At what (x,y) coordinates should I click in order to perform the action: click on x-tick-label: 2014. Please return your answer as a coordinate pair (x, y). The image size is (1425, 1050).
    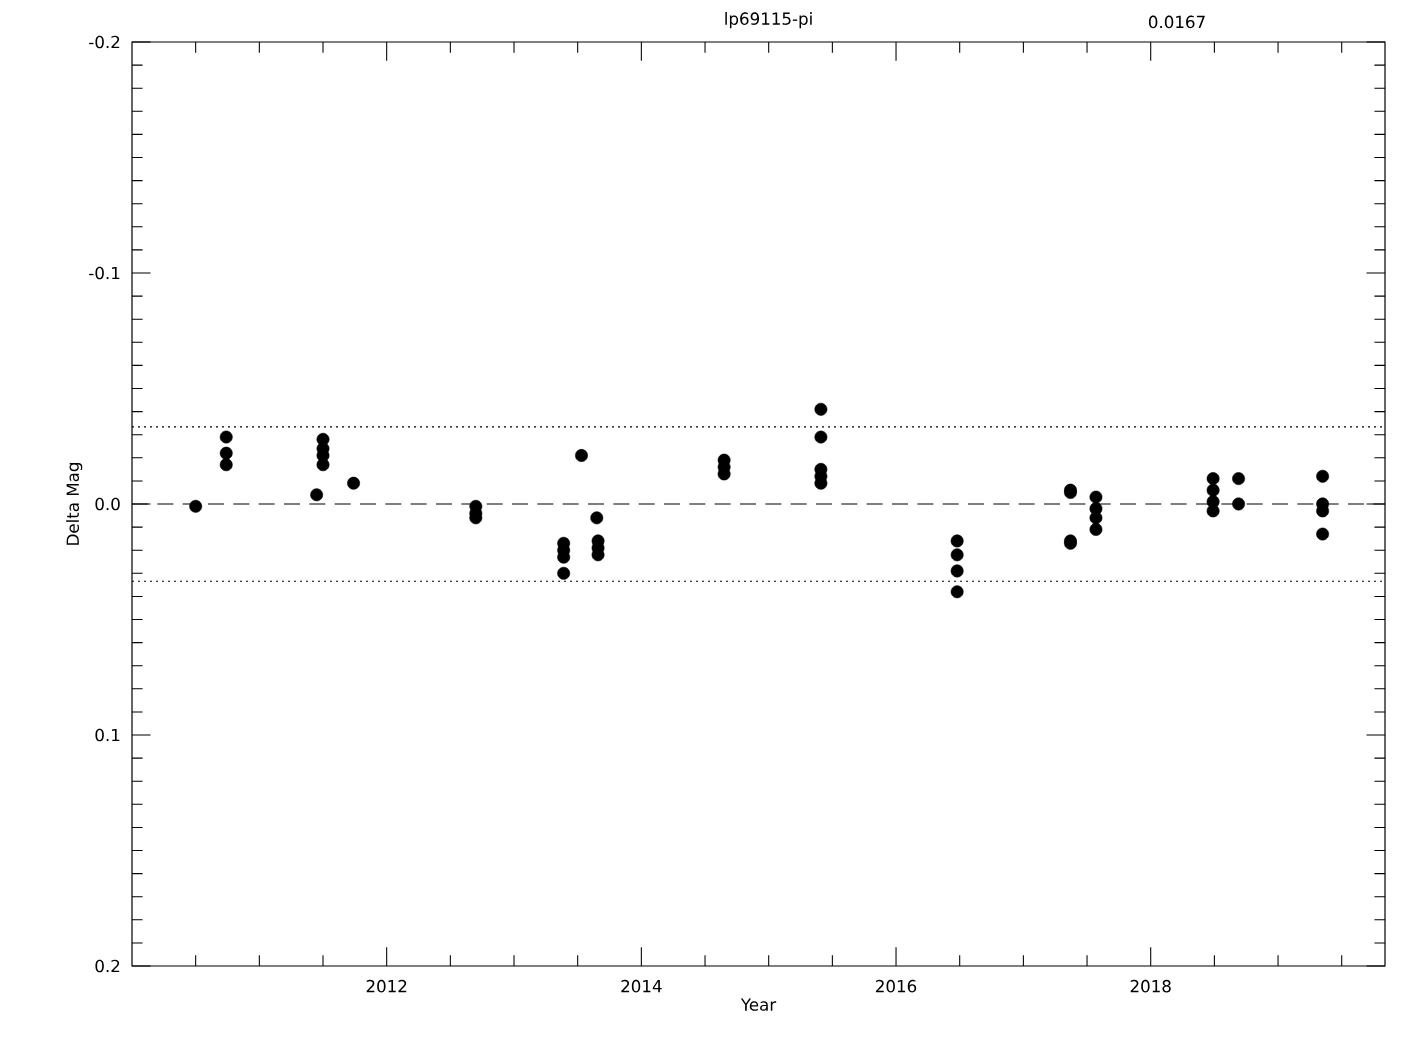
    Looking at the image, I should click on (641, 986).